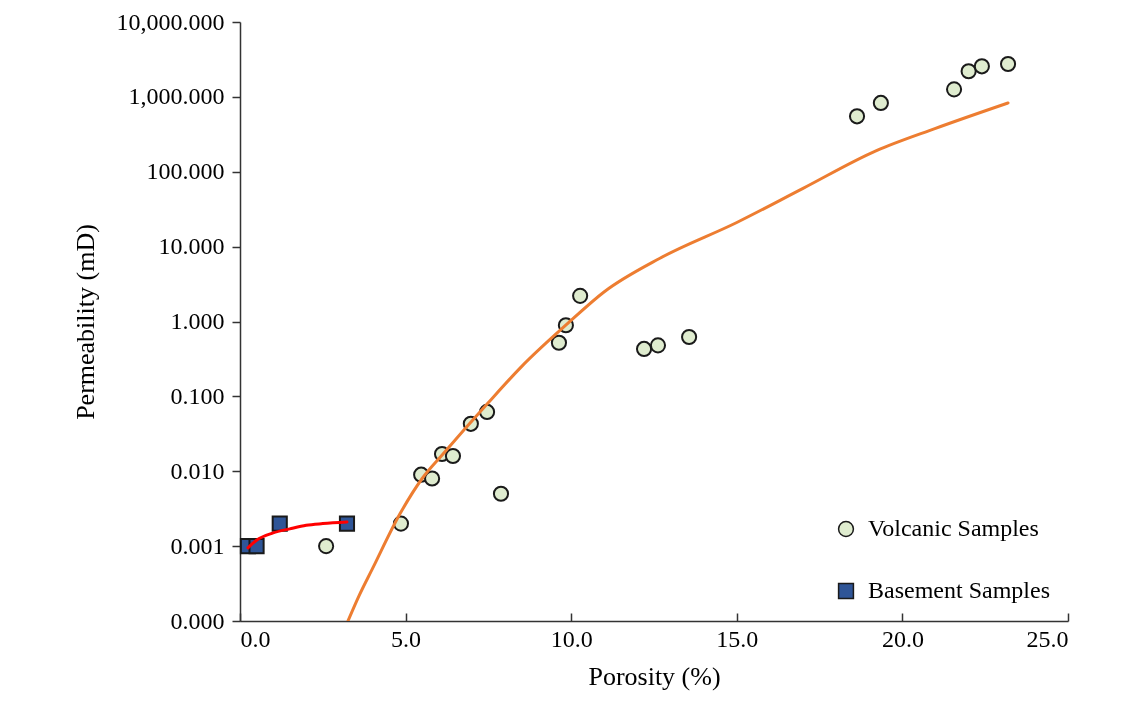 This screenshot has width=1125, height=724. Describe the element at coordinates (197, 395) in the screenshot. I see `y-tick-label: 0.100` at that location.